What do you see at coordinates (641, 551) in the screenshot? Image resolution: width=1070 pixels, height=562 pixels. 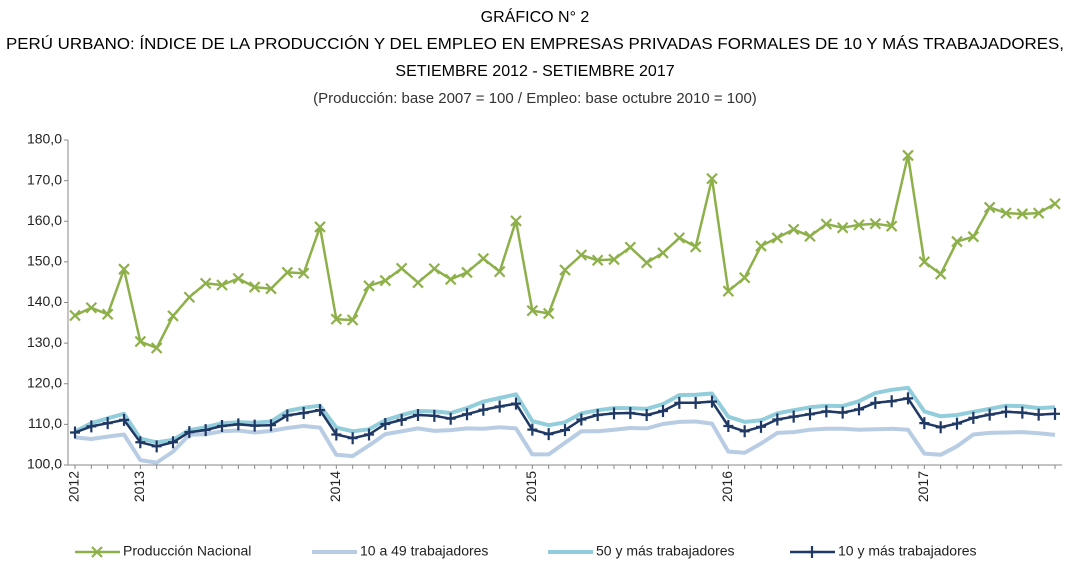 I see `legend-item: 50 y más trabajadores` at bounding box center [641, 551].